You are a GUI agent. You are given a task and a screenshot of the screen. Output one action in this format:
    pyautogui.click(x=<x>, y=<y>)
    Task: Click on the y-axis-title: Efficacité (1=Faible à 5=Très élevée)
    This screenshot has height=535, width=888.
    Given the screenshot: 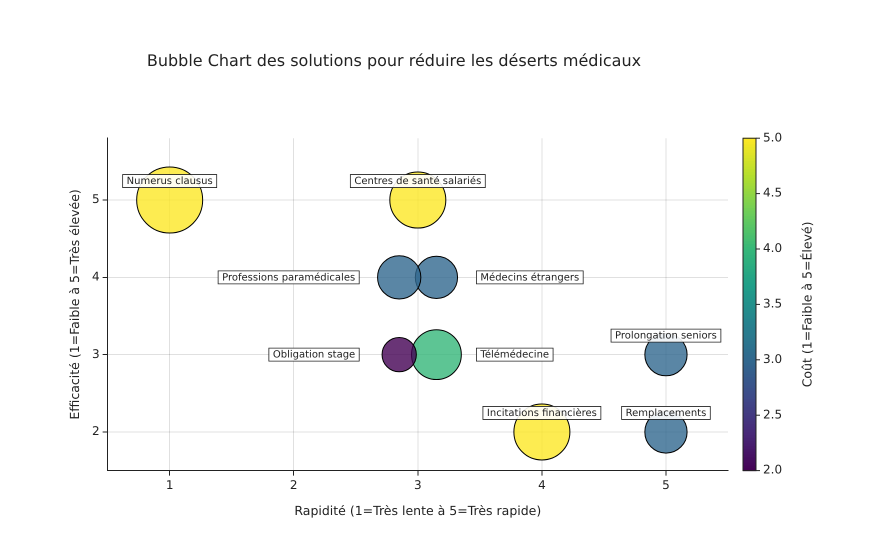 What is the action you would take?
    pyautogui.click(x=74, y=304)
    